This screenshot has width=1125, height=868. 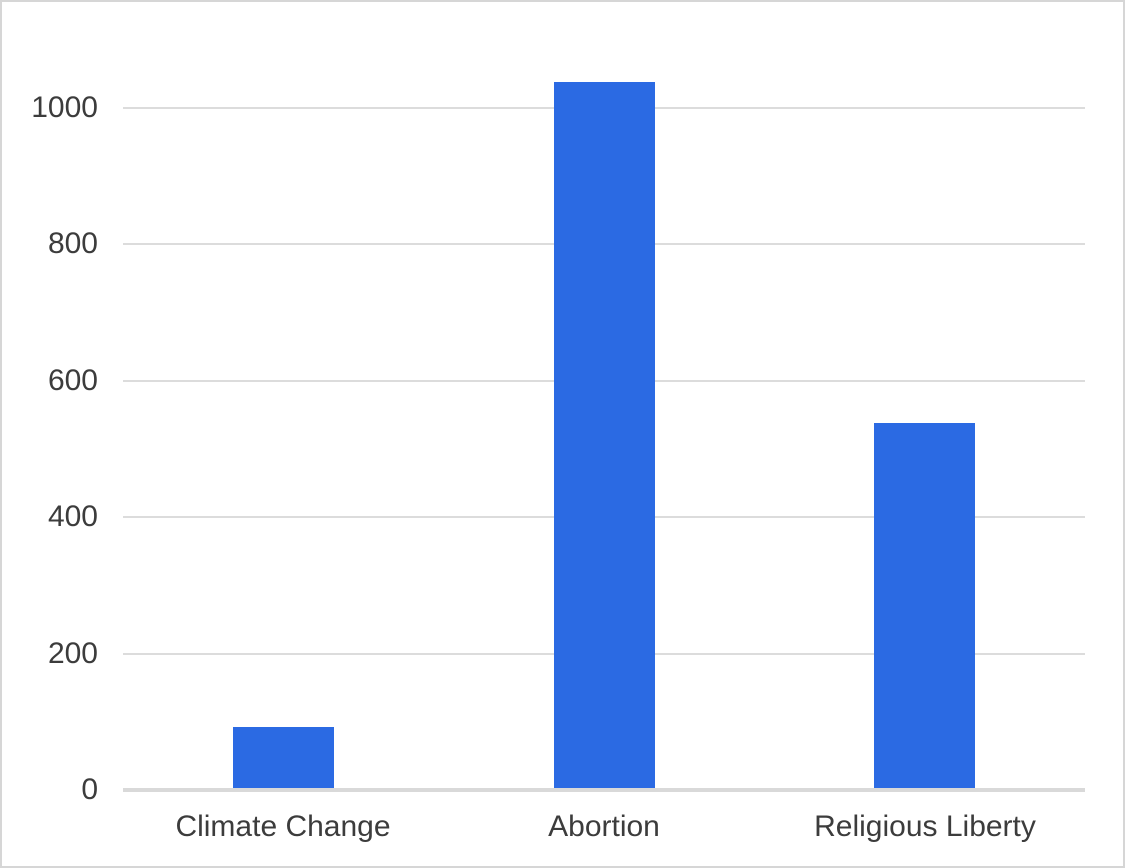 What do you see at coordinates (283, 757) in the screenshot?
I see `bar-climate-change` at bounding box center [283, 757].